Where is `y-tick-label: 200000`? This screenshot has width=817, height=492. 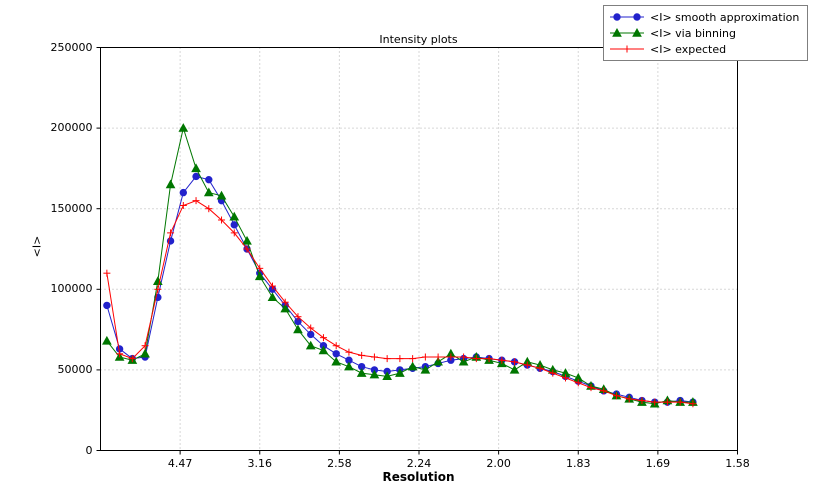
y-tick-label: 200000 is located at coordinates (71, 128).